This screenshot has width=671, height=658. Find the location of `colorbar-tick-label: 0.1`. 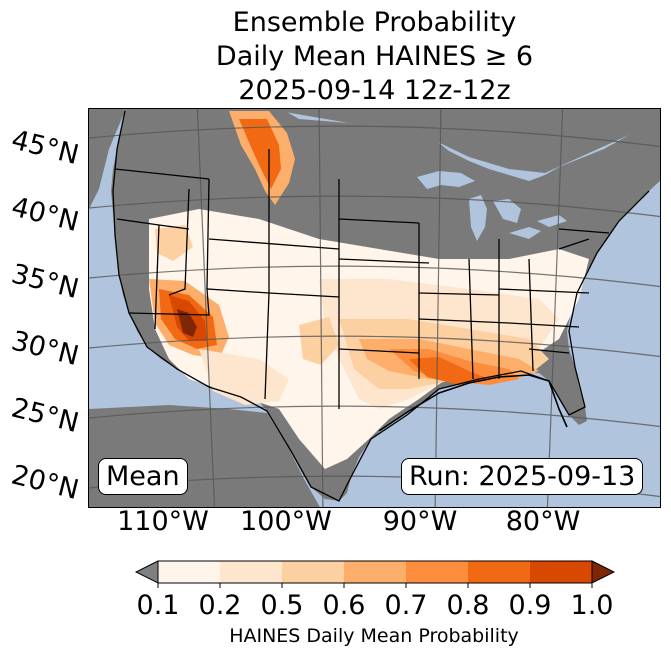

colorbar-tick-label: 0.1 is located at coordinates (158, 605).